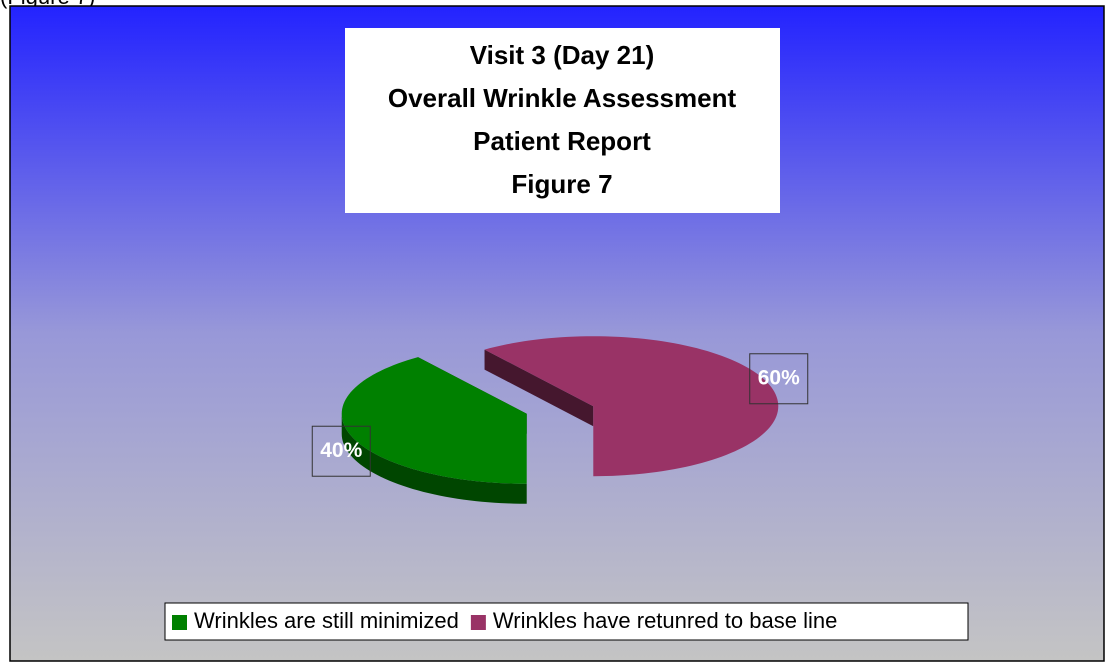  Describe the element at coordinates (539, 388) in the screenshot. I see `slice-cut-face` at that location.